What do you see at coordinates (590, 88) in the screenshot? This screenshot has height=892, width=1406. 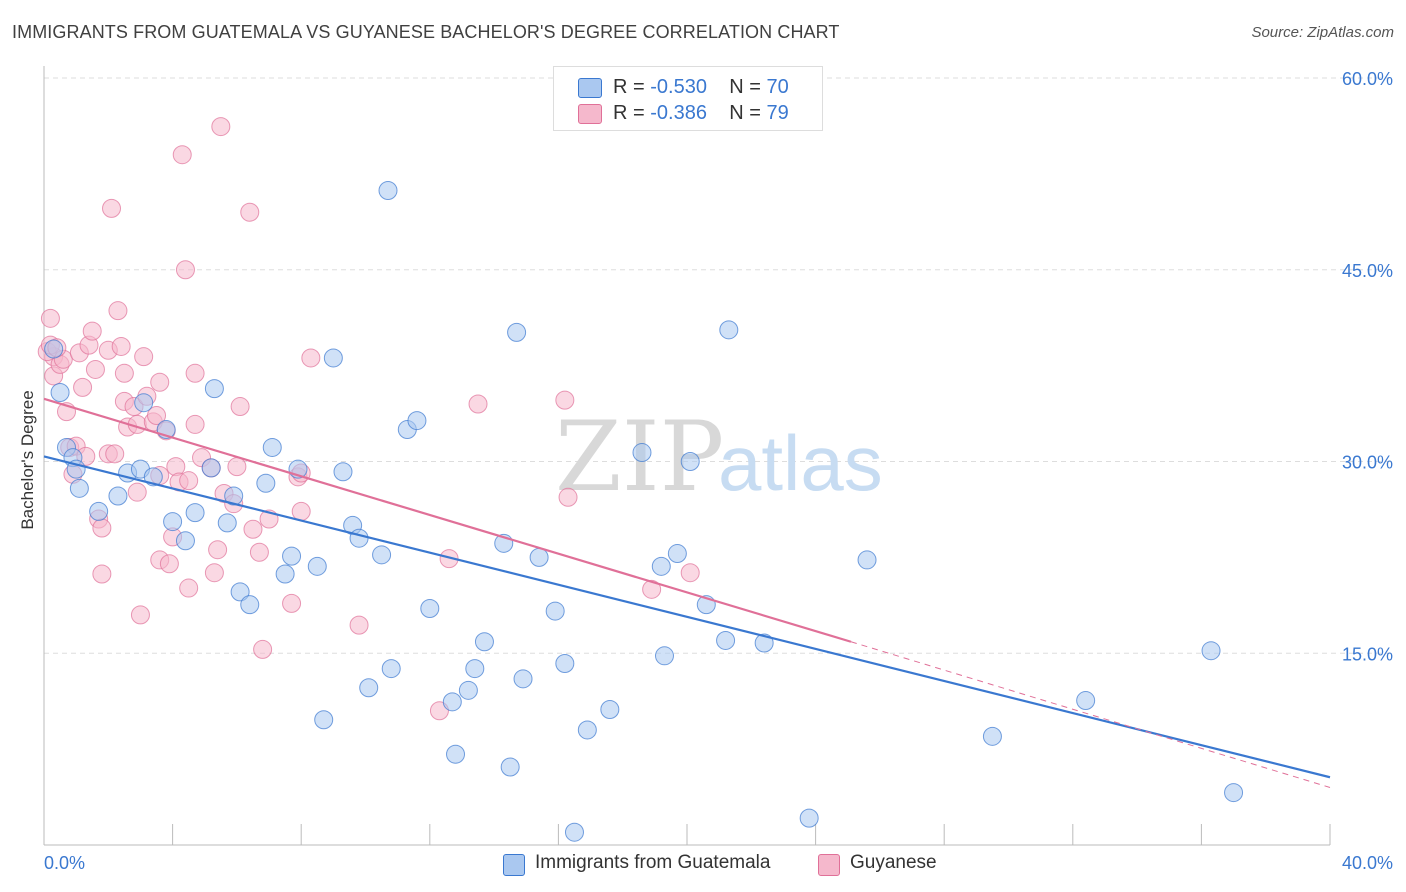 I see `legend-swatch-blue` at bounding box center [590, 88].